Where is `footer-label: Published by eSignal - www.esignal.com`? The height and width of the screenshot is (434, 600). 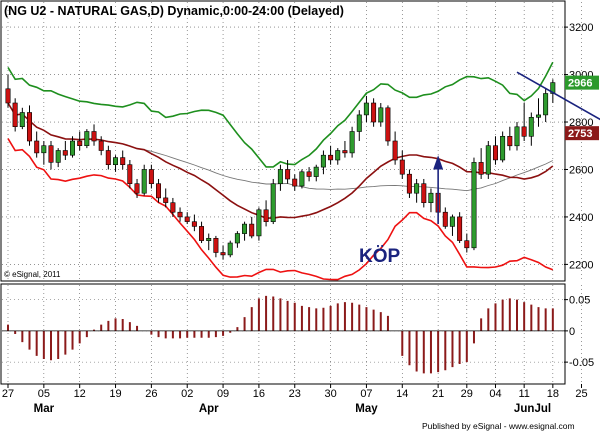 footer-label: Published by eSignal - www.esignal.com is located at coordinates (498, 426).